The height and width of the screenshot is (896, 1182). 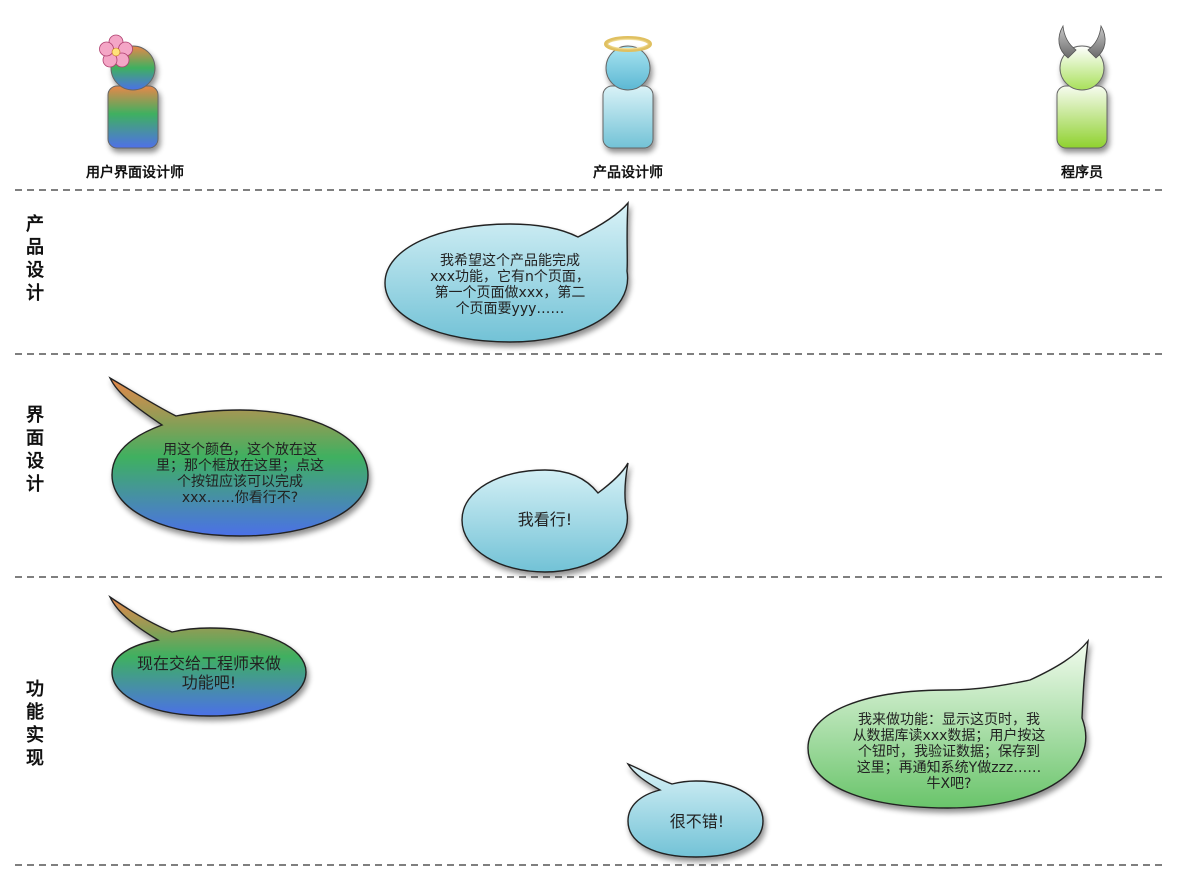 What do you see at coordinates (135, 173) in the screenshot?
I see `role-label-ui-designer: 用户界面设计师` at bounding box center [135, 173].